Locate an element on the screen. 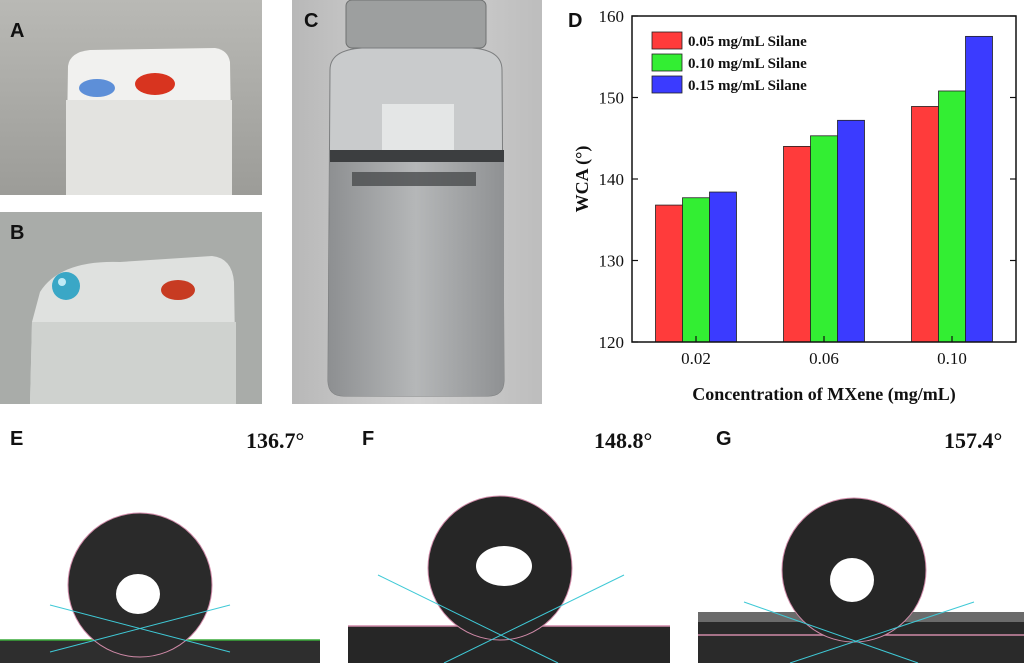 The width and height of the screenshot is (1024, 663). droplet-f-illustration is located at coordinates (509, 566).